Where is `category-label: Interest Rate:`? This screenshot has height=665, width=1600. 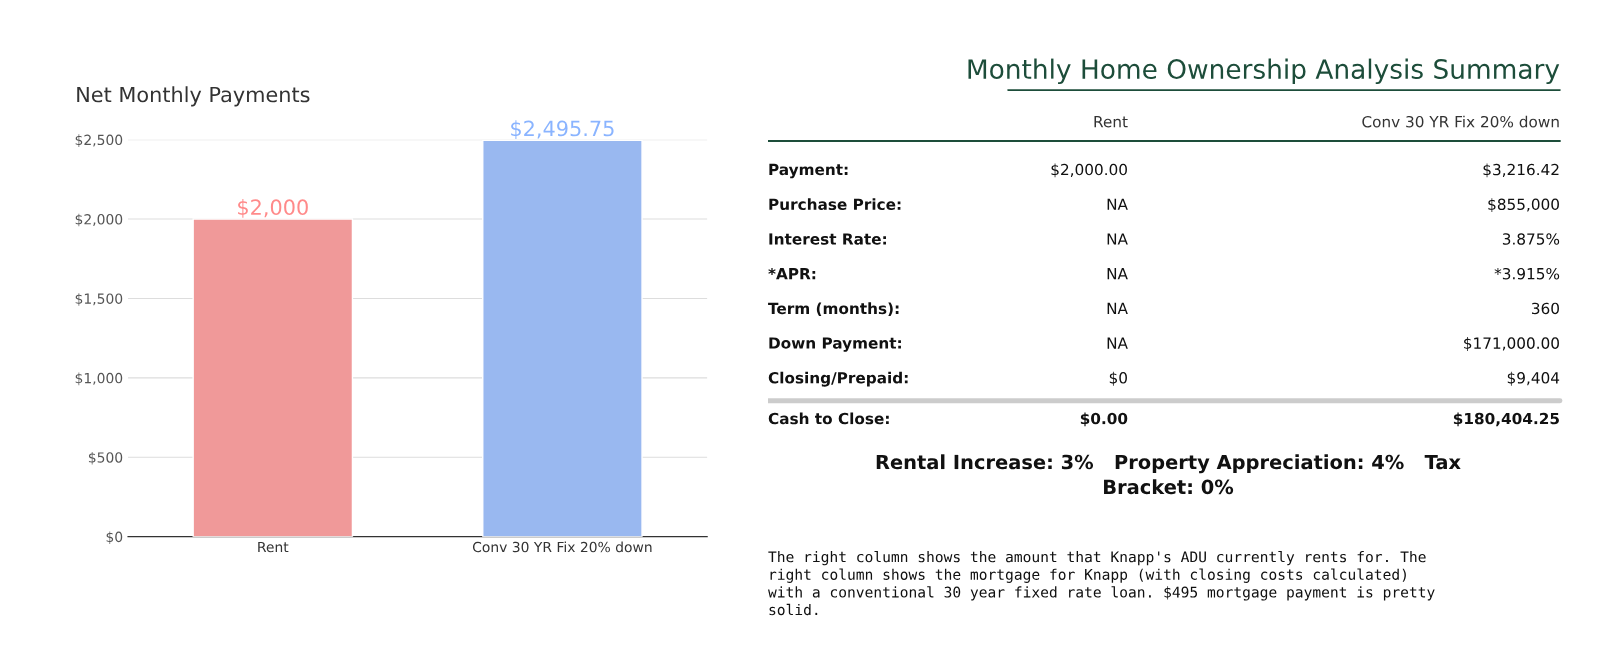 category-label: Interest Rate: is located at coordinates (827, 239).